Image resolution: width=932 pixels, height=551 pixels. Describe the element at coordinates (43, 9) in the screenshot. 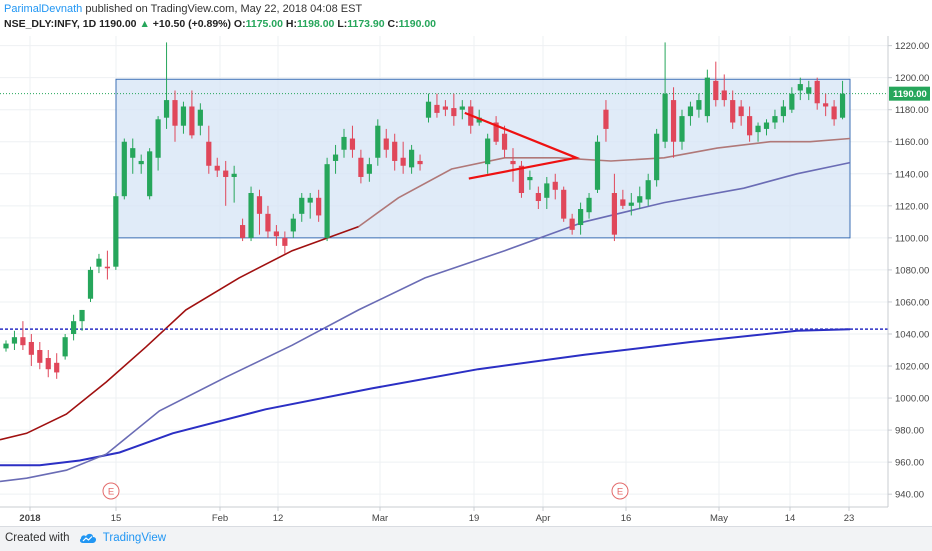

I see `author-link: ParimalDevnath` at that location.